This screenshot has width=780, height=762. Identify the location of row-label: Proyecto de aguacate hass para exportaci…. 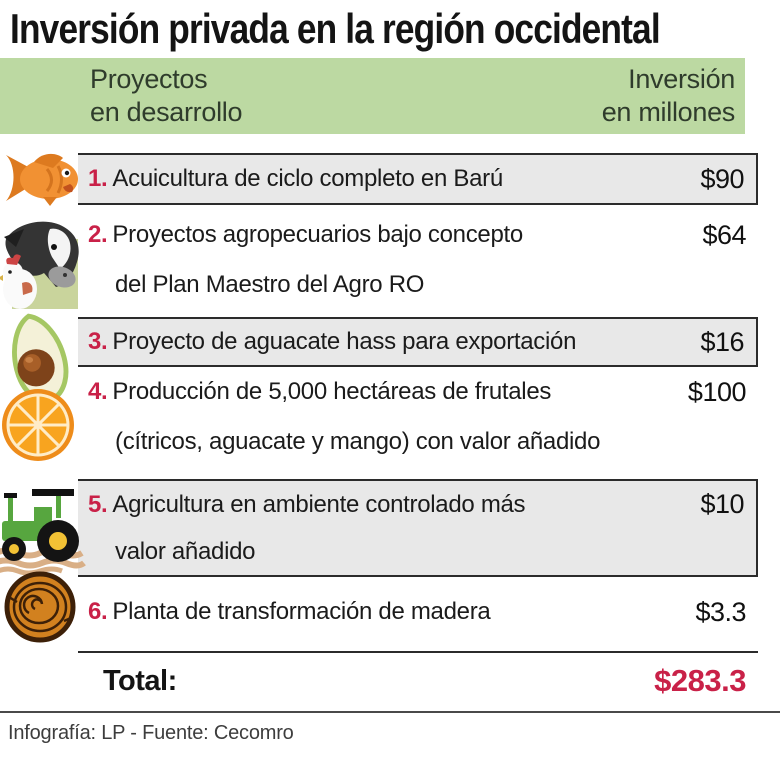
(344, 341).